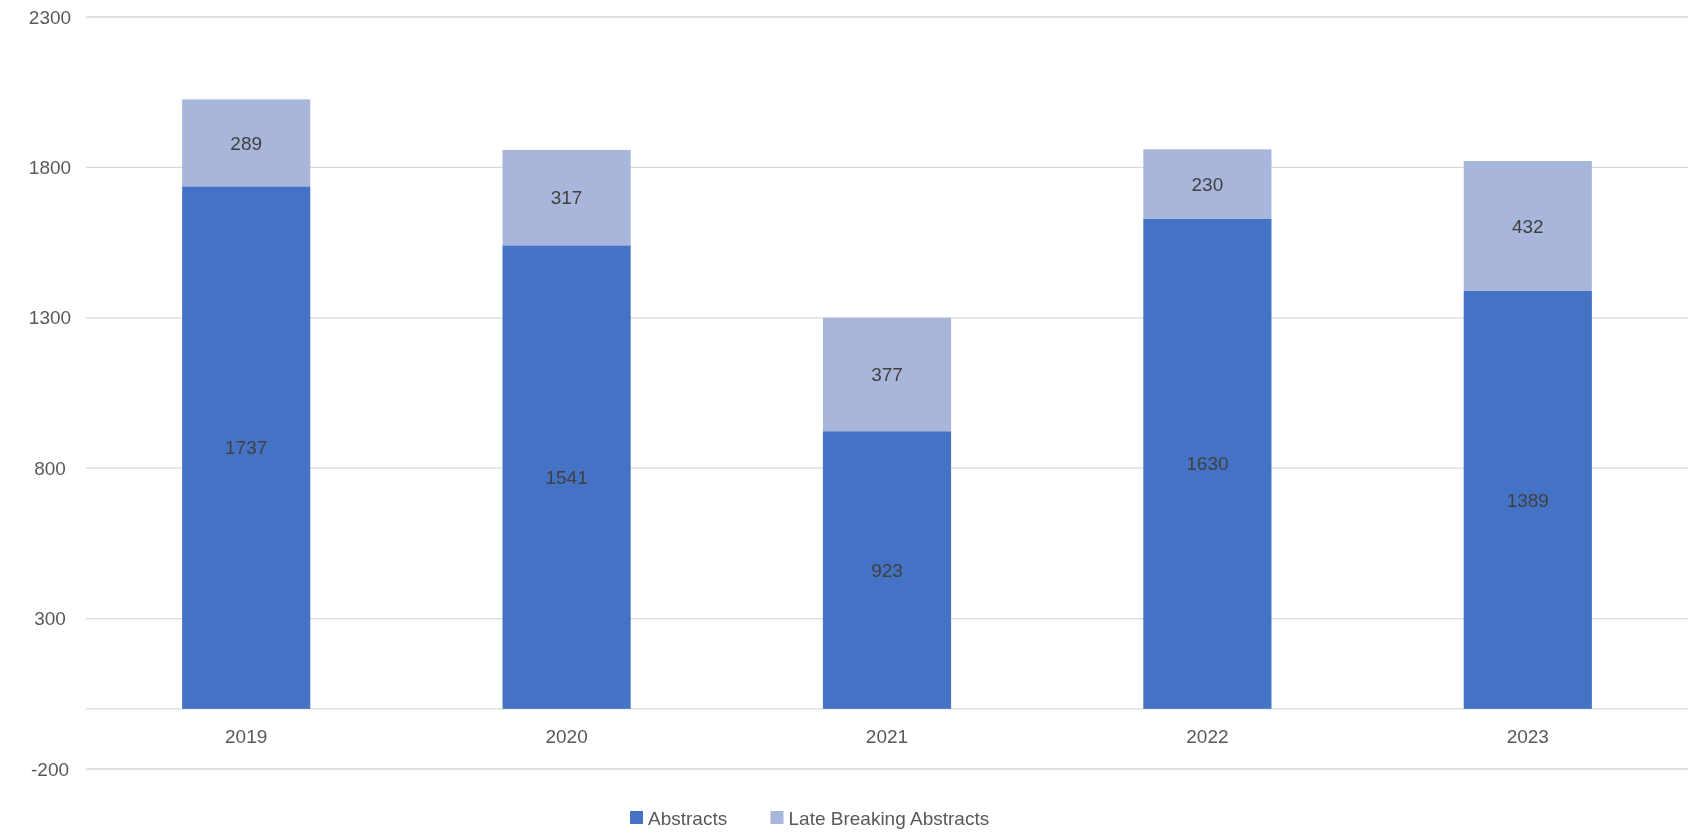 This screenshot has height=832, width=1688. What do you see at coordinates (50, 468) in the screenshot?
I see `y-tick-label: 800` at bounding box center [50, 468].